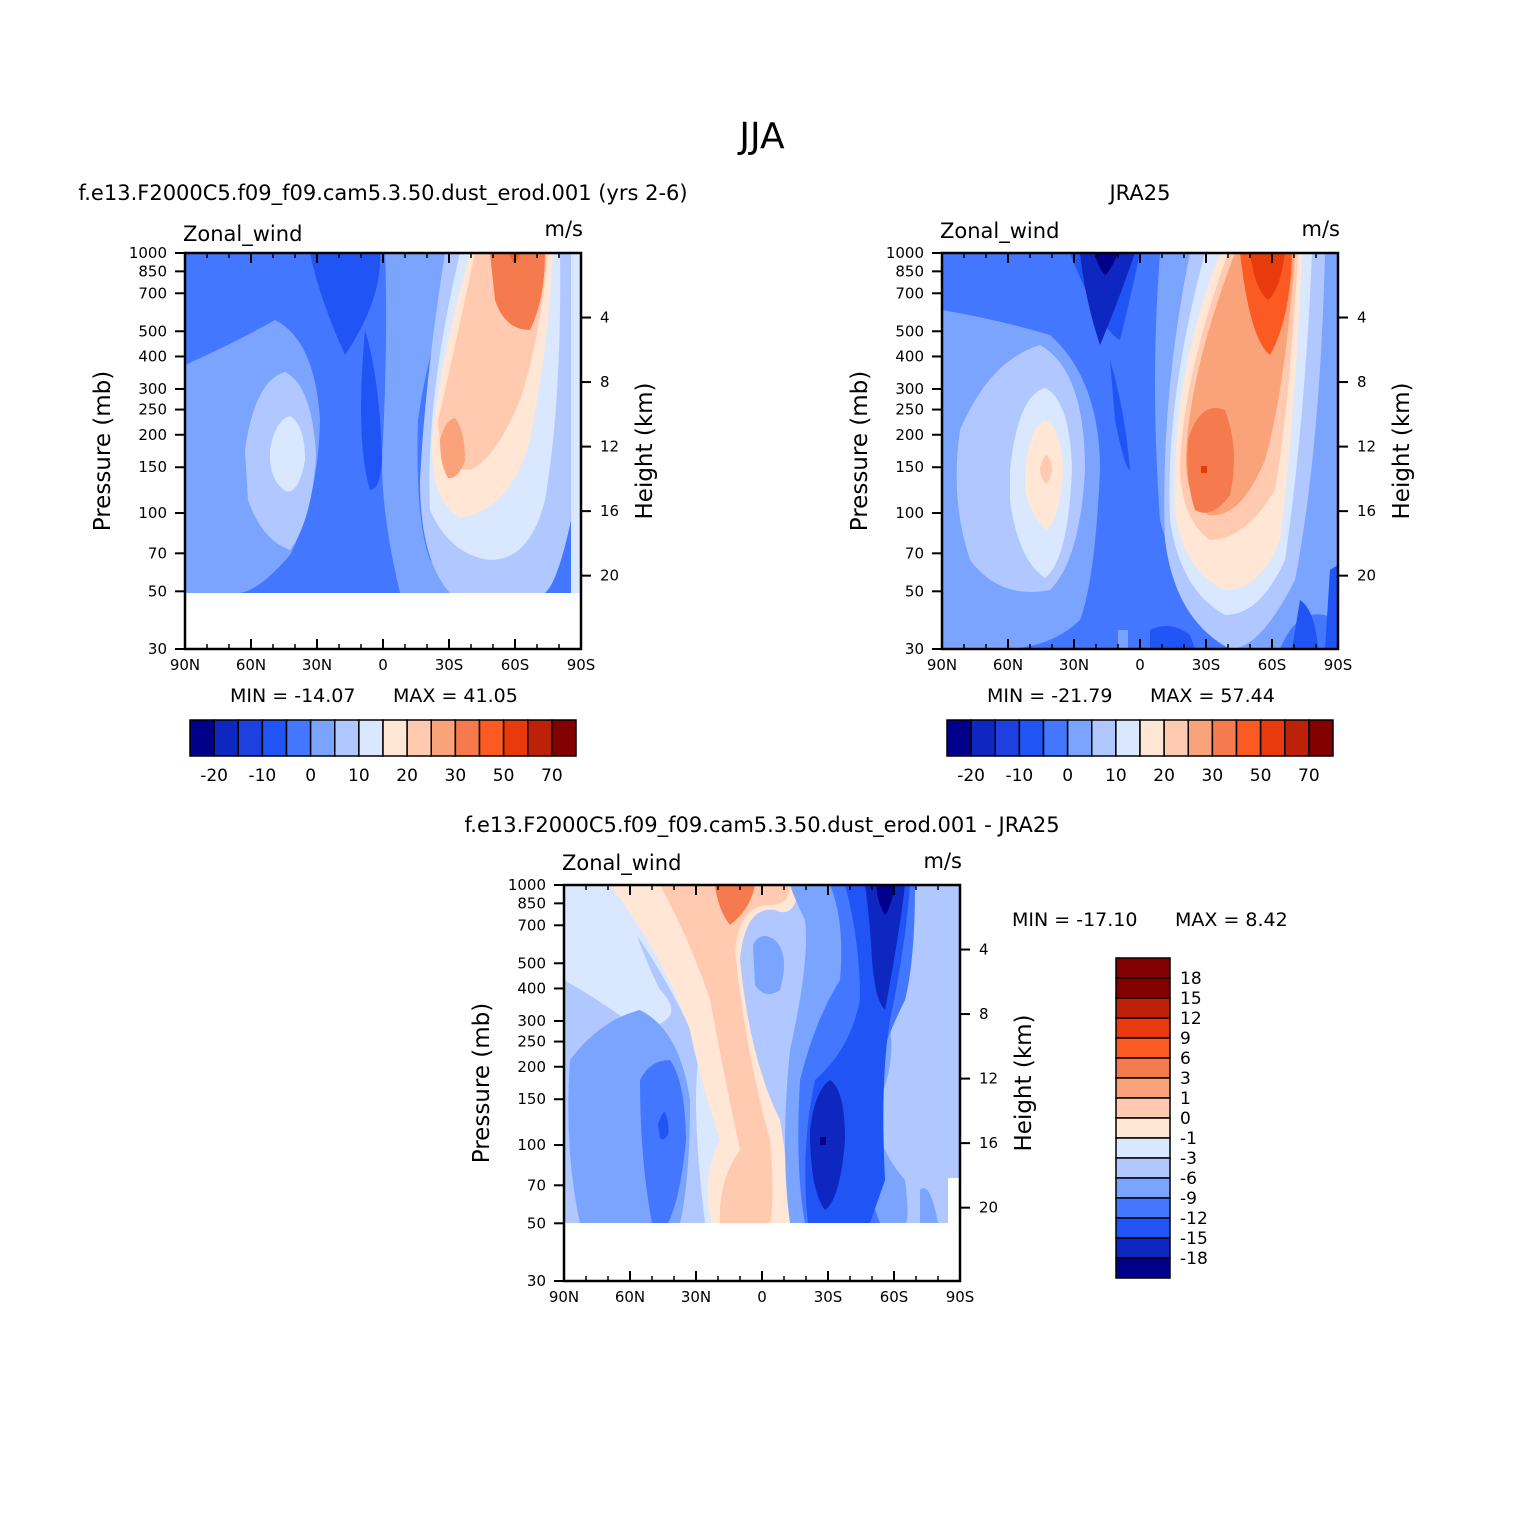 This screenshot has width=1524, height=1528. I want to click on colorbar-label: 1, so click(1185, 1099).